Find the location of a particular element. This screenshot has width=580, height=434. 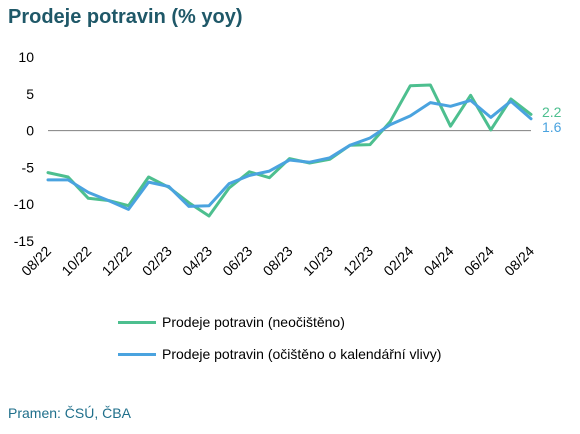

legend-label-series-1: Prodeje potravin (neočištěno) is located at coordinates (253, 322).